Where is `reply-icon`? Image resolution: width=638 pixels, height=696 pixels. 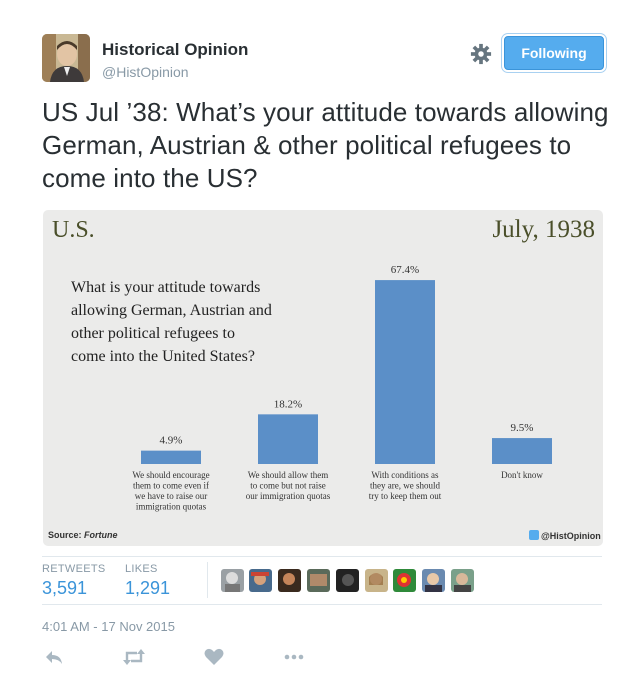
reply-icon is located at coordinates (55, 657).